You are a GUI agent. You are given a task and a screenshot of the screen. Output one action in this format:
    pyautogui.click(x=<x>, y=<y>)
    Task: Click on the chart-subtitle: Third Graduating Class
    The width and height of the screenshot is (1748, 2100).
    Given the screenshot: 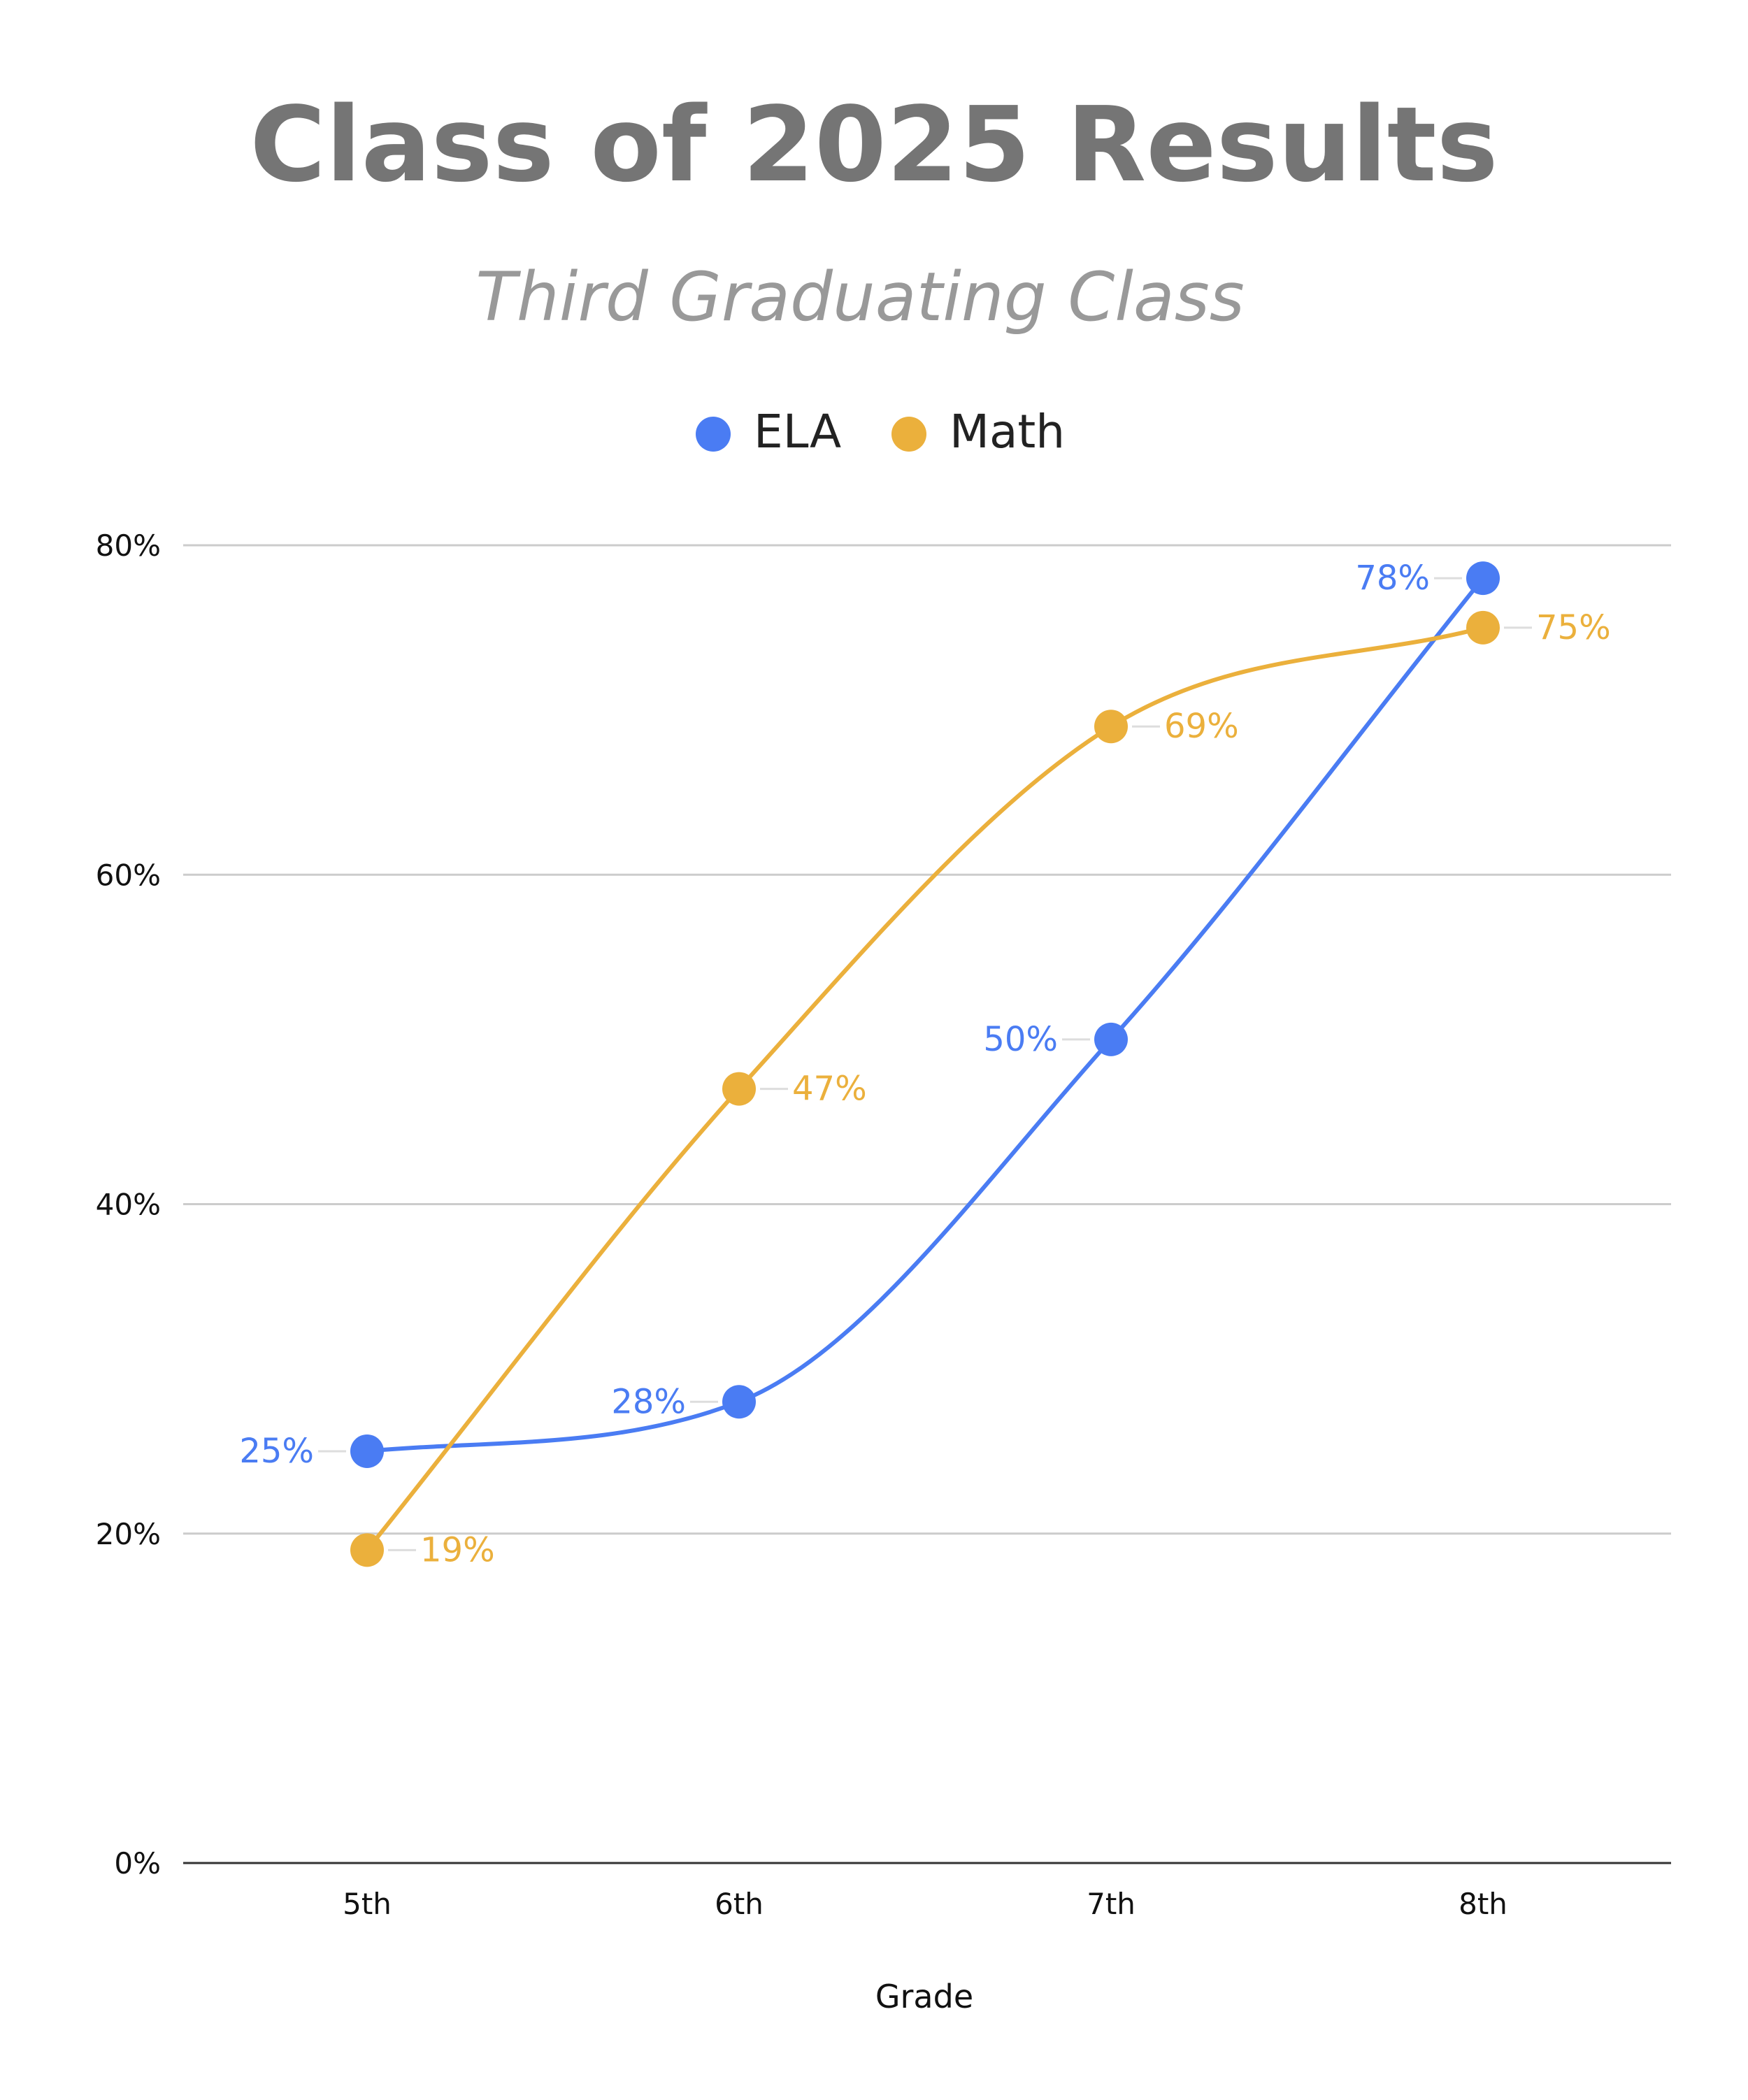 What is the action you would take?
    pyautogui.click(x=860, y=297)
    